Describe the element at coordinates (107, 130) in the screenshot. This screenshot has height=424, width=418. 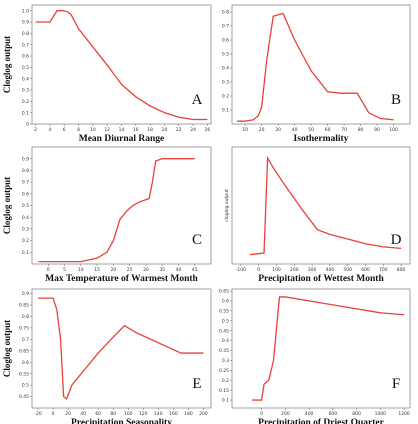
I see `x-tick-label: 12` at that location.